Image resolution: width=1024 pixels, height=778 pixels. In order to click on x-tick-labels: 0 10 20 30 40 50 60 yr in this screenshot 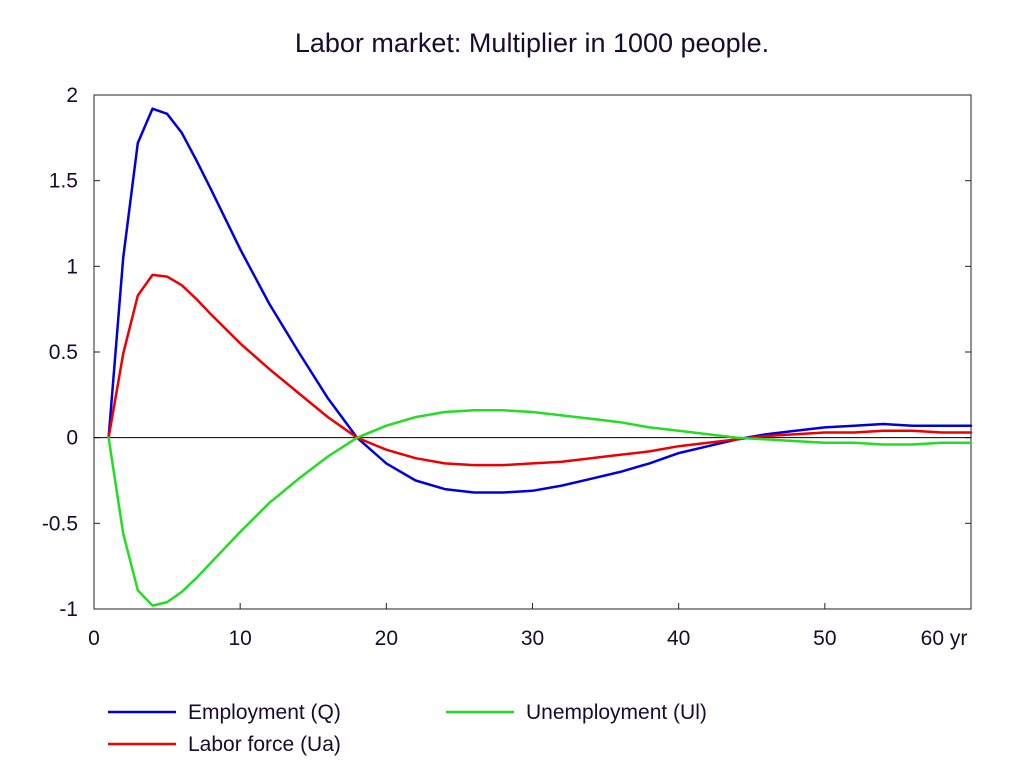, I will do `click(527, 638)`.